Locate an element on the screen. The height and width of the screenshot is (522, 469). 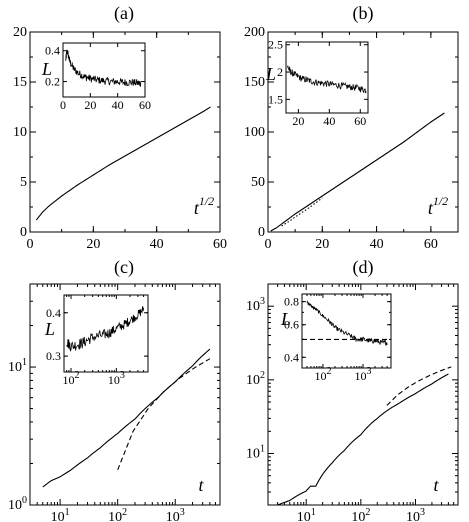
y-tick-label: 10 is located at coordinates (20, 132).